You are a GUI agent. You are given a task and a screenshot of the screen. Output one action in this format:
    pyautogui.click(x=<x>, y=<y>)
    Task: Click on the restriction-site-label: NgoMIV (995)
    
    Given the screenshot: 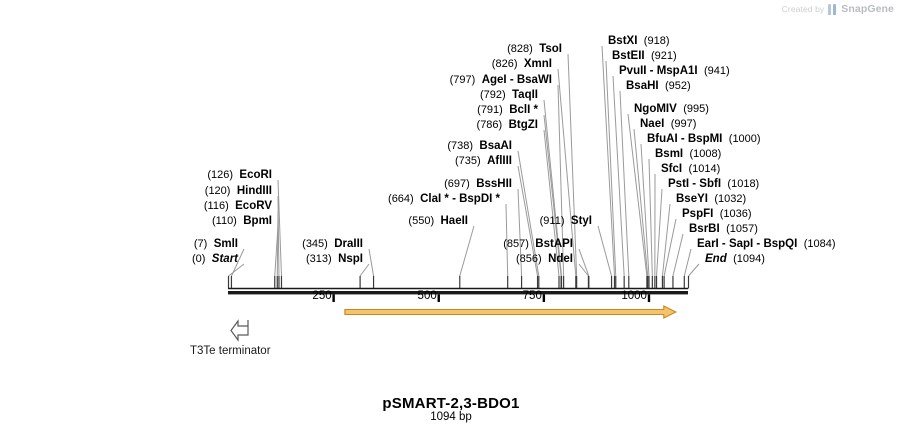 What is the action you would take?
    pyautogui.click(x=671, y=109)
    